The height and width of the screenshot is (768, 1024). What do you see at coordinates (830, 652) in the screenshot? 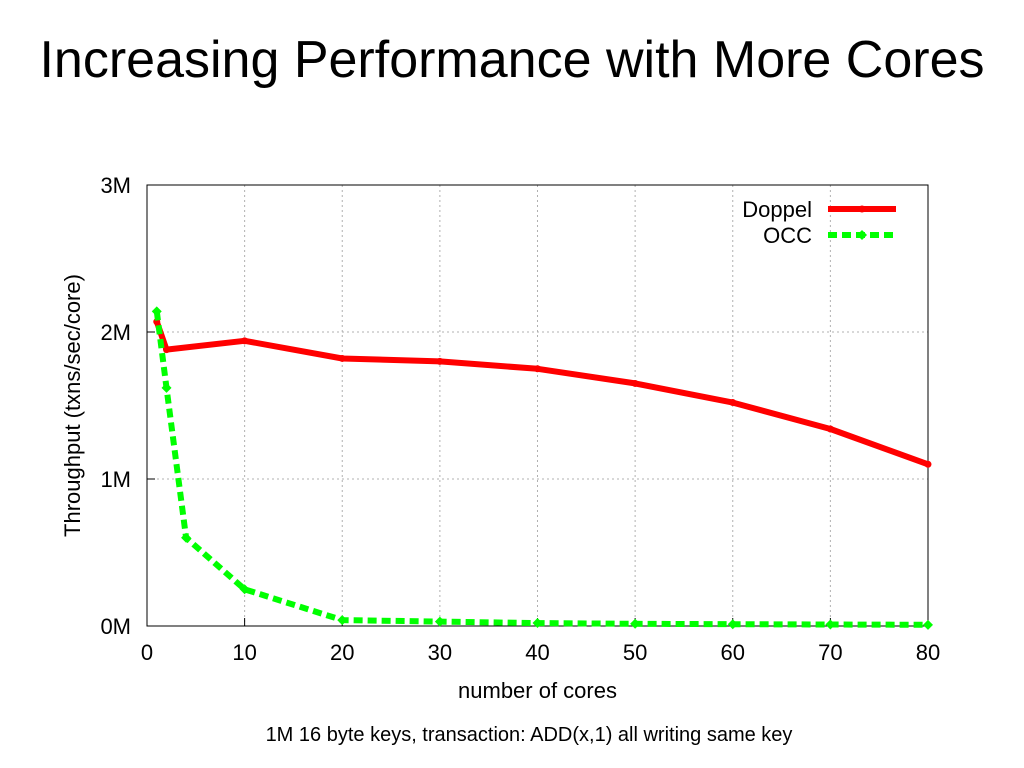
I see `x-tick-label: 70` at bounding box center [830, 652].